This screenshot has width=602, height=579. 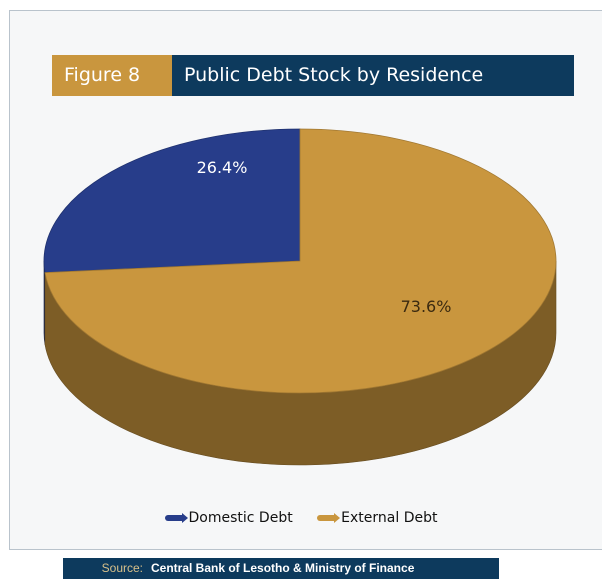 What do you see at coordinates (222, 167) in the screenshot?
I see `slice-label-0: 26.4%` at bounding box center [222, 167].